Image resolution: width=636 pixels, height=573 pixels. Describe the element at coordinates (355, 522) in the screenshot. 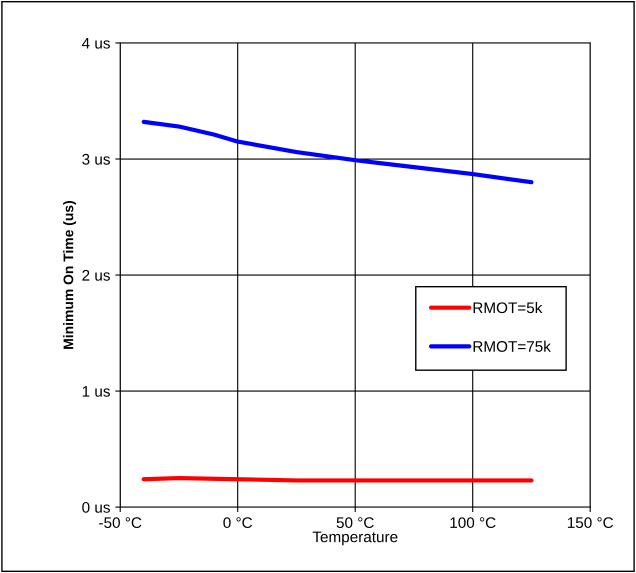

I see `x-tick-label: 50 °C` at that location.